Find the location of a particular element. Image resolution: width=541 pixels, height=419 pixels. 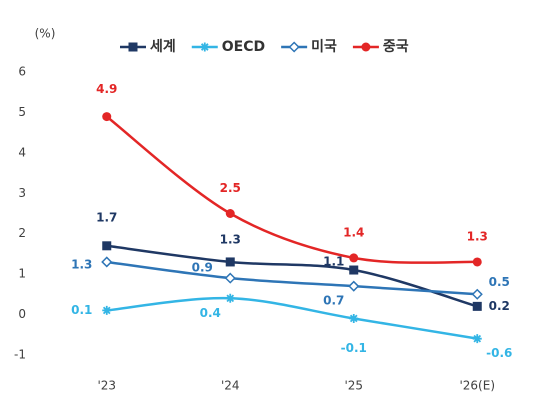

x-tick-label: '26(E) is located at coordinates (477, 386).